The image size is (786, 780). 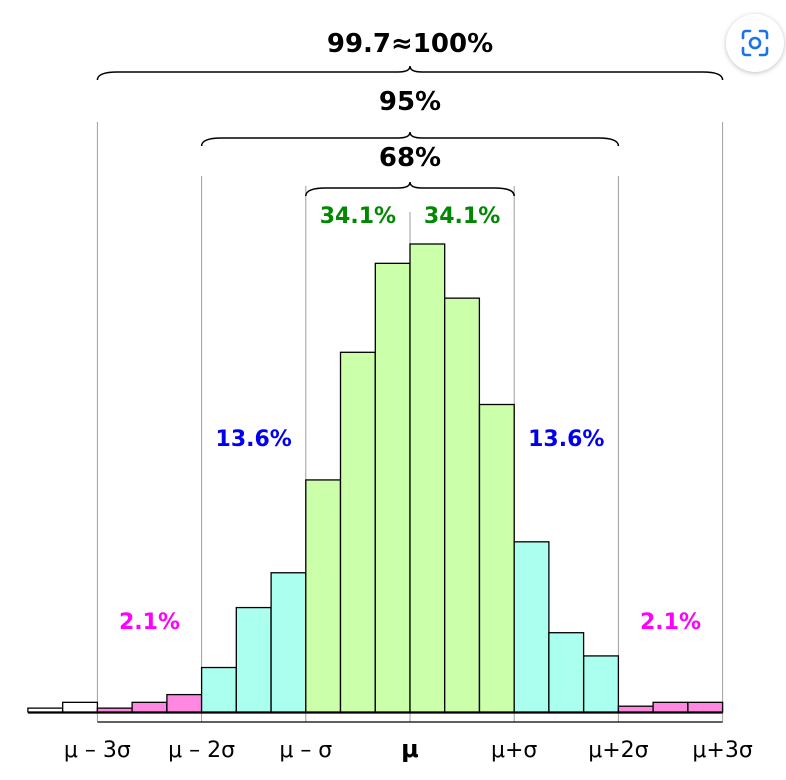 I want to click on x-tick-label: μ, so click(x=410, y=749).